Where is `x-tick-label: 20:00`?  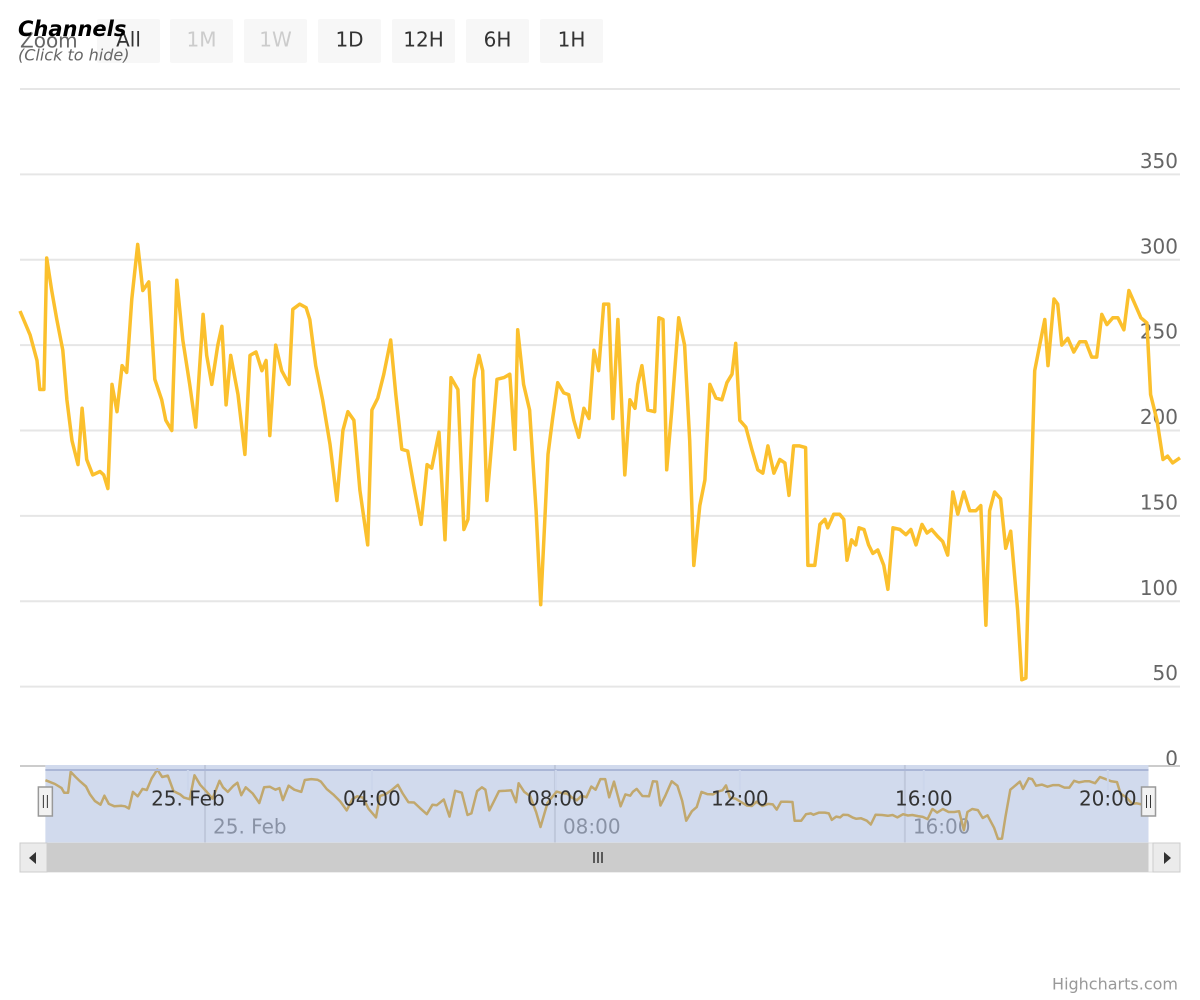
x-tick-label: 20:00 is located at coordinates (1108, 799).